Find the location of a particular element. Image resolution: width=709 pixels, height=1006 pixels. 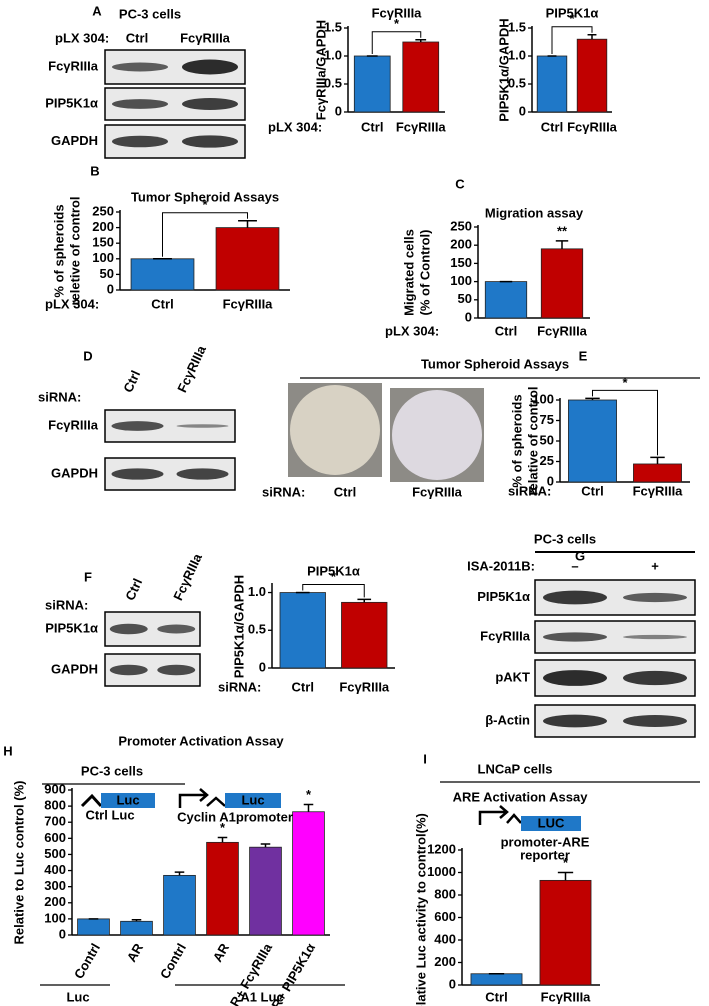

y-tick-label: 1000 is located at coordinates (441, 871).